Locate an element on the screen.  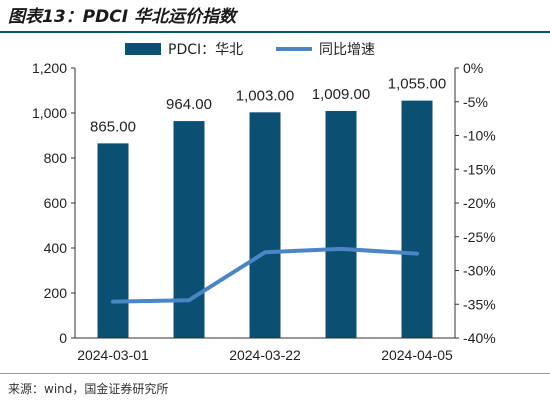
left-tick-label-5: 800 is located at coordinates (56, 158).